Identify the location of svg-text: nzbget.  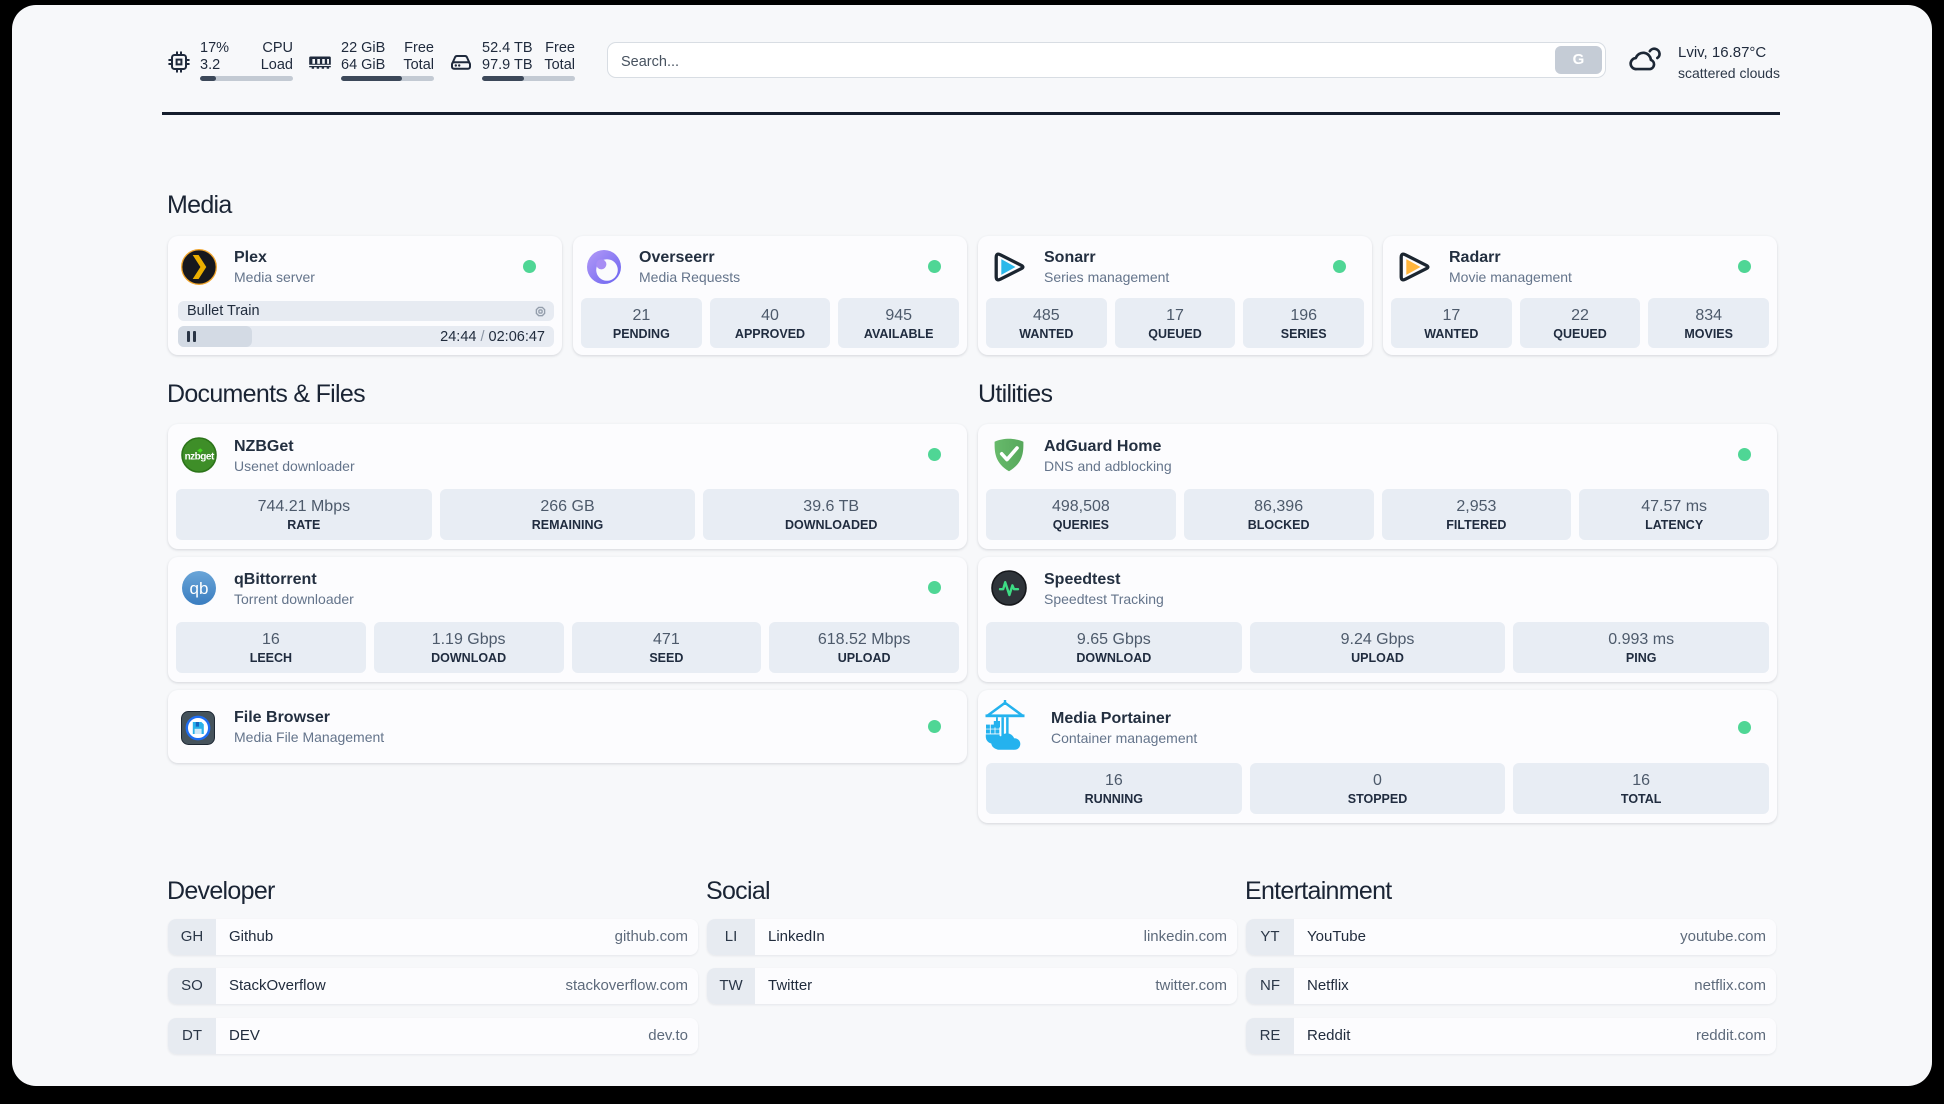
(200, 456).